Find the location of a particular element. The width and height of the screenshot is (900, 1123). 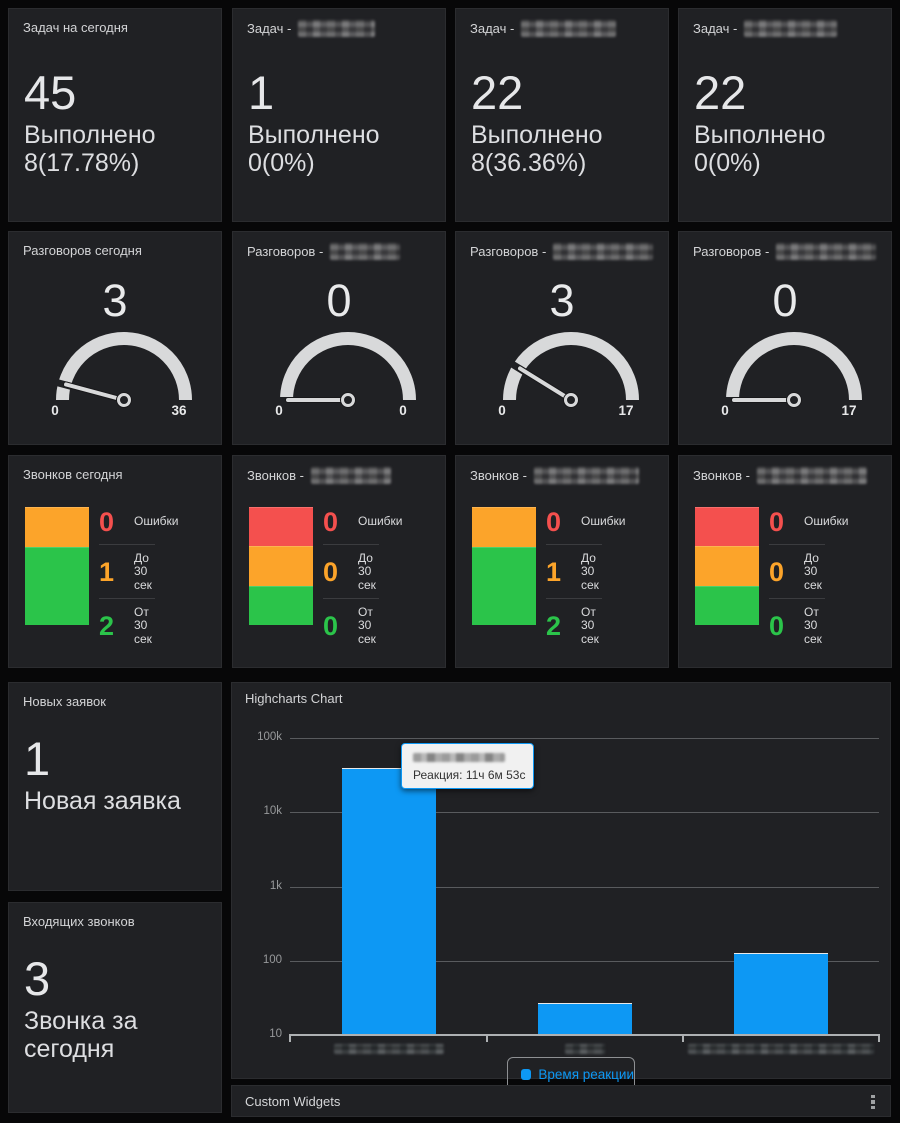

stat-sub-line2: 8(36.36%) is located at coordinates (529, 163).